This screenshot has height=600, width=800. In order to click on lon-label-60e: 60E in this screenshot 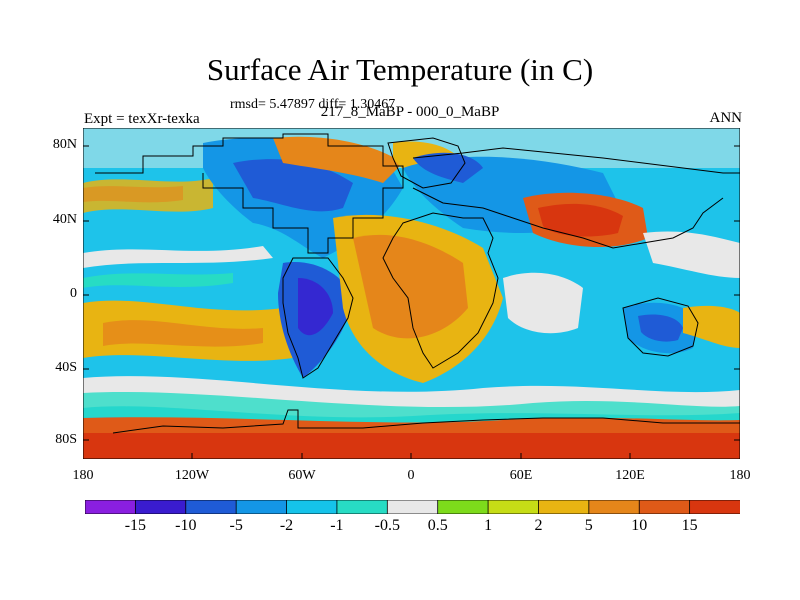, I will do `click(521, 475)`.